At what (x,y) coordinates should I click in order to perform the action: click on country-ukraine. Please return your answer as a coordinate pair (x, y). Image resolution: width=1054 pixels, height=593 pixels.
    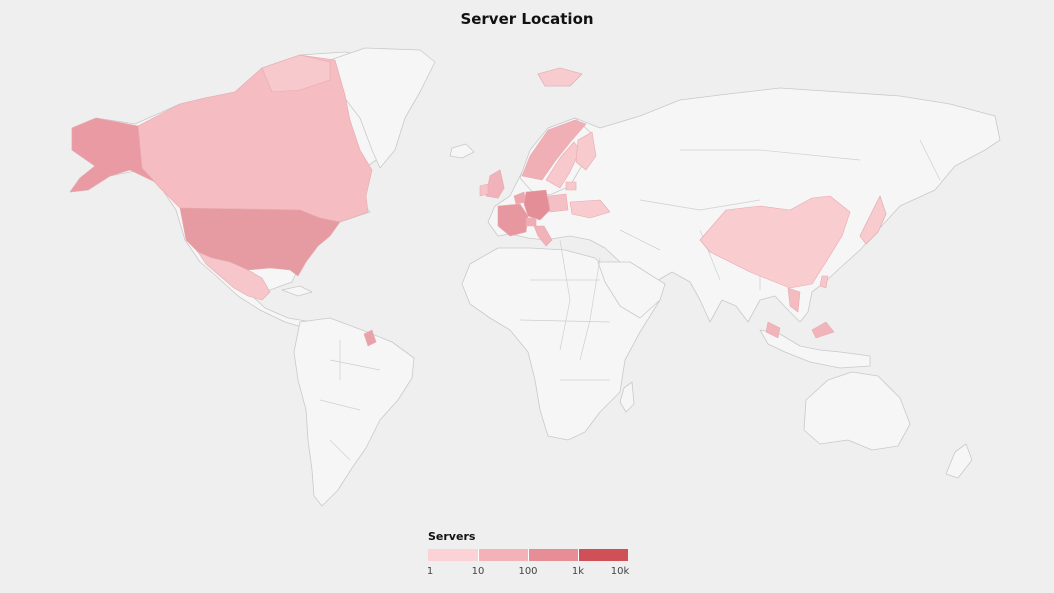
    Looking at the image, I should click on (590, 209).